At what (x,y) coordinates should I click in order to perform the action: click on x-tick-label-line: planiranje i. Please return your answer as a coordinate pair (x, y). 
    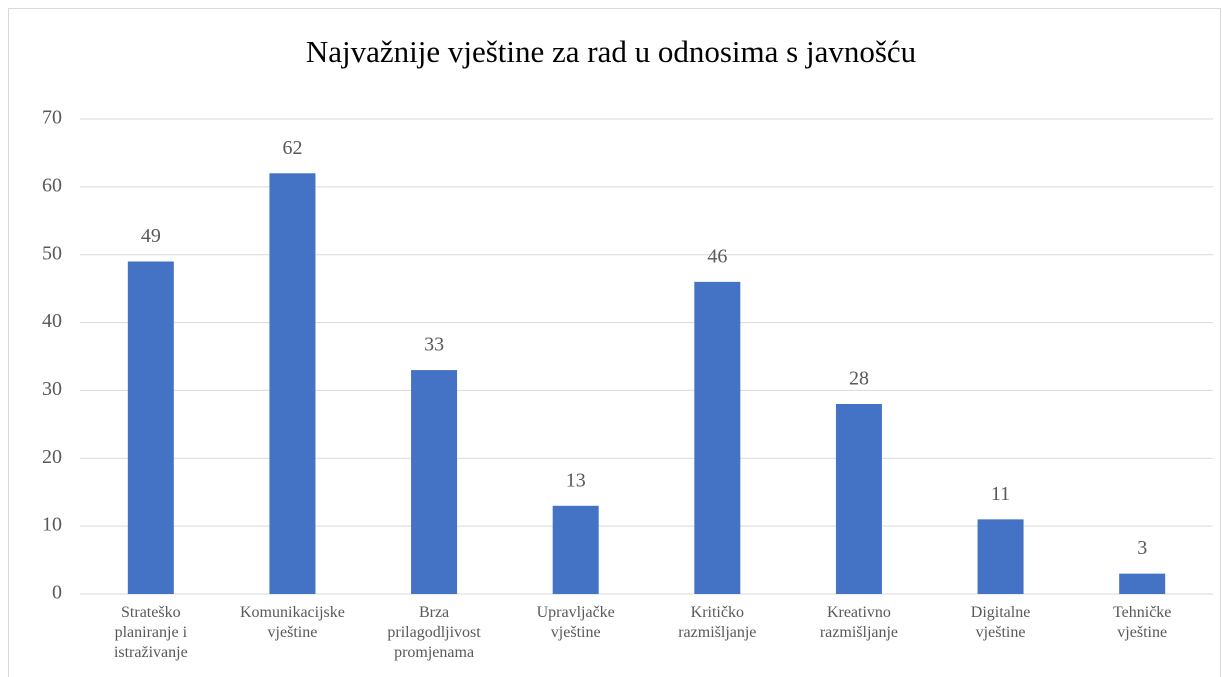
    Looking at the image, I should click on (151, 632).